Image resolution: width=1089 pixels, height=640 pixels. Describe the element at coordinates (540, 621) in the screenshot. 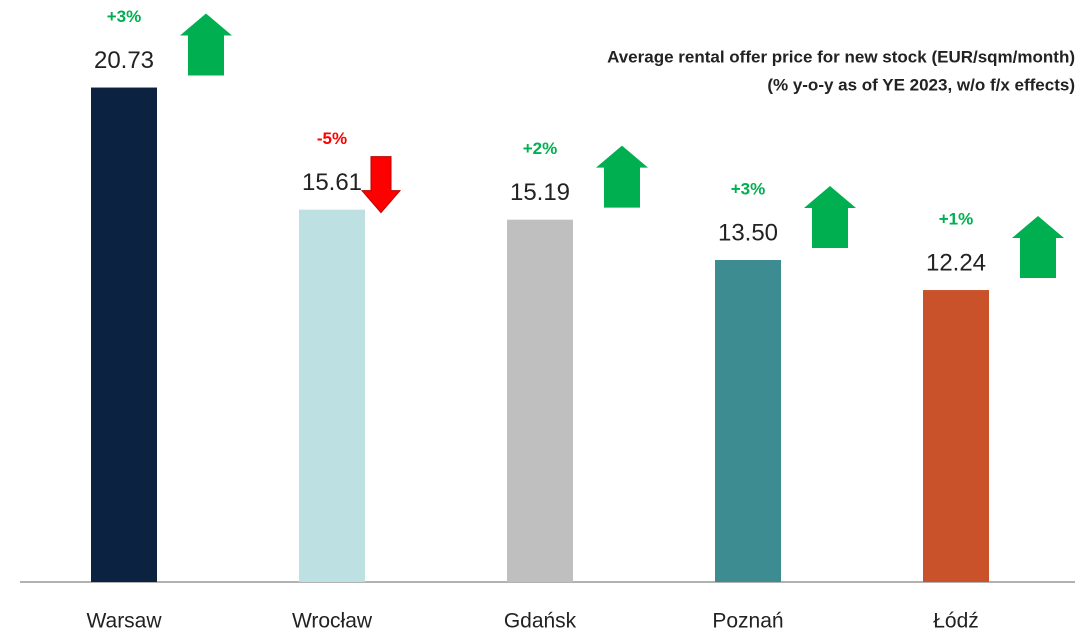

I see `x-tick-label: Gdańsk` at that location.